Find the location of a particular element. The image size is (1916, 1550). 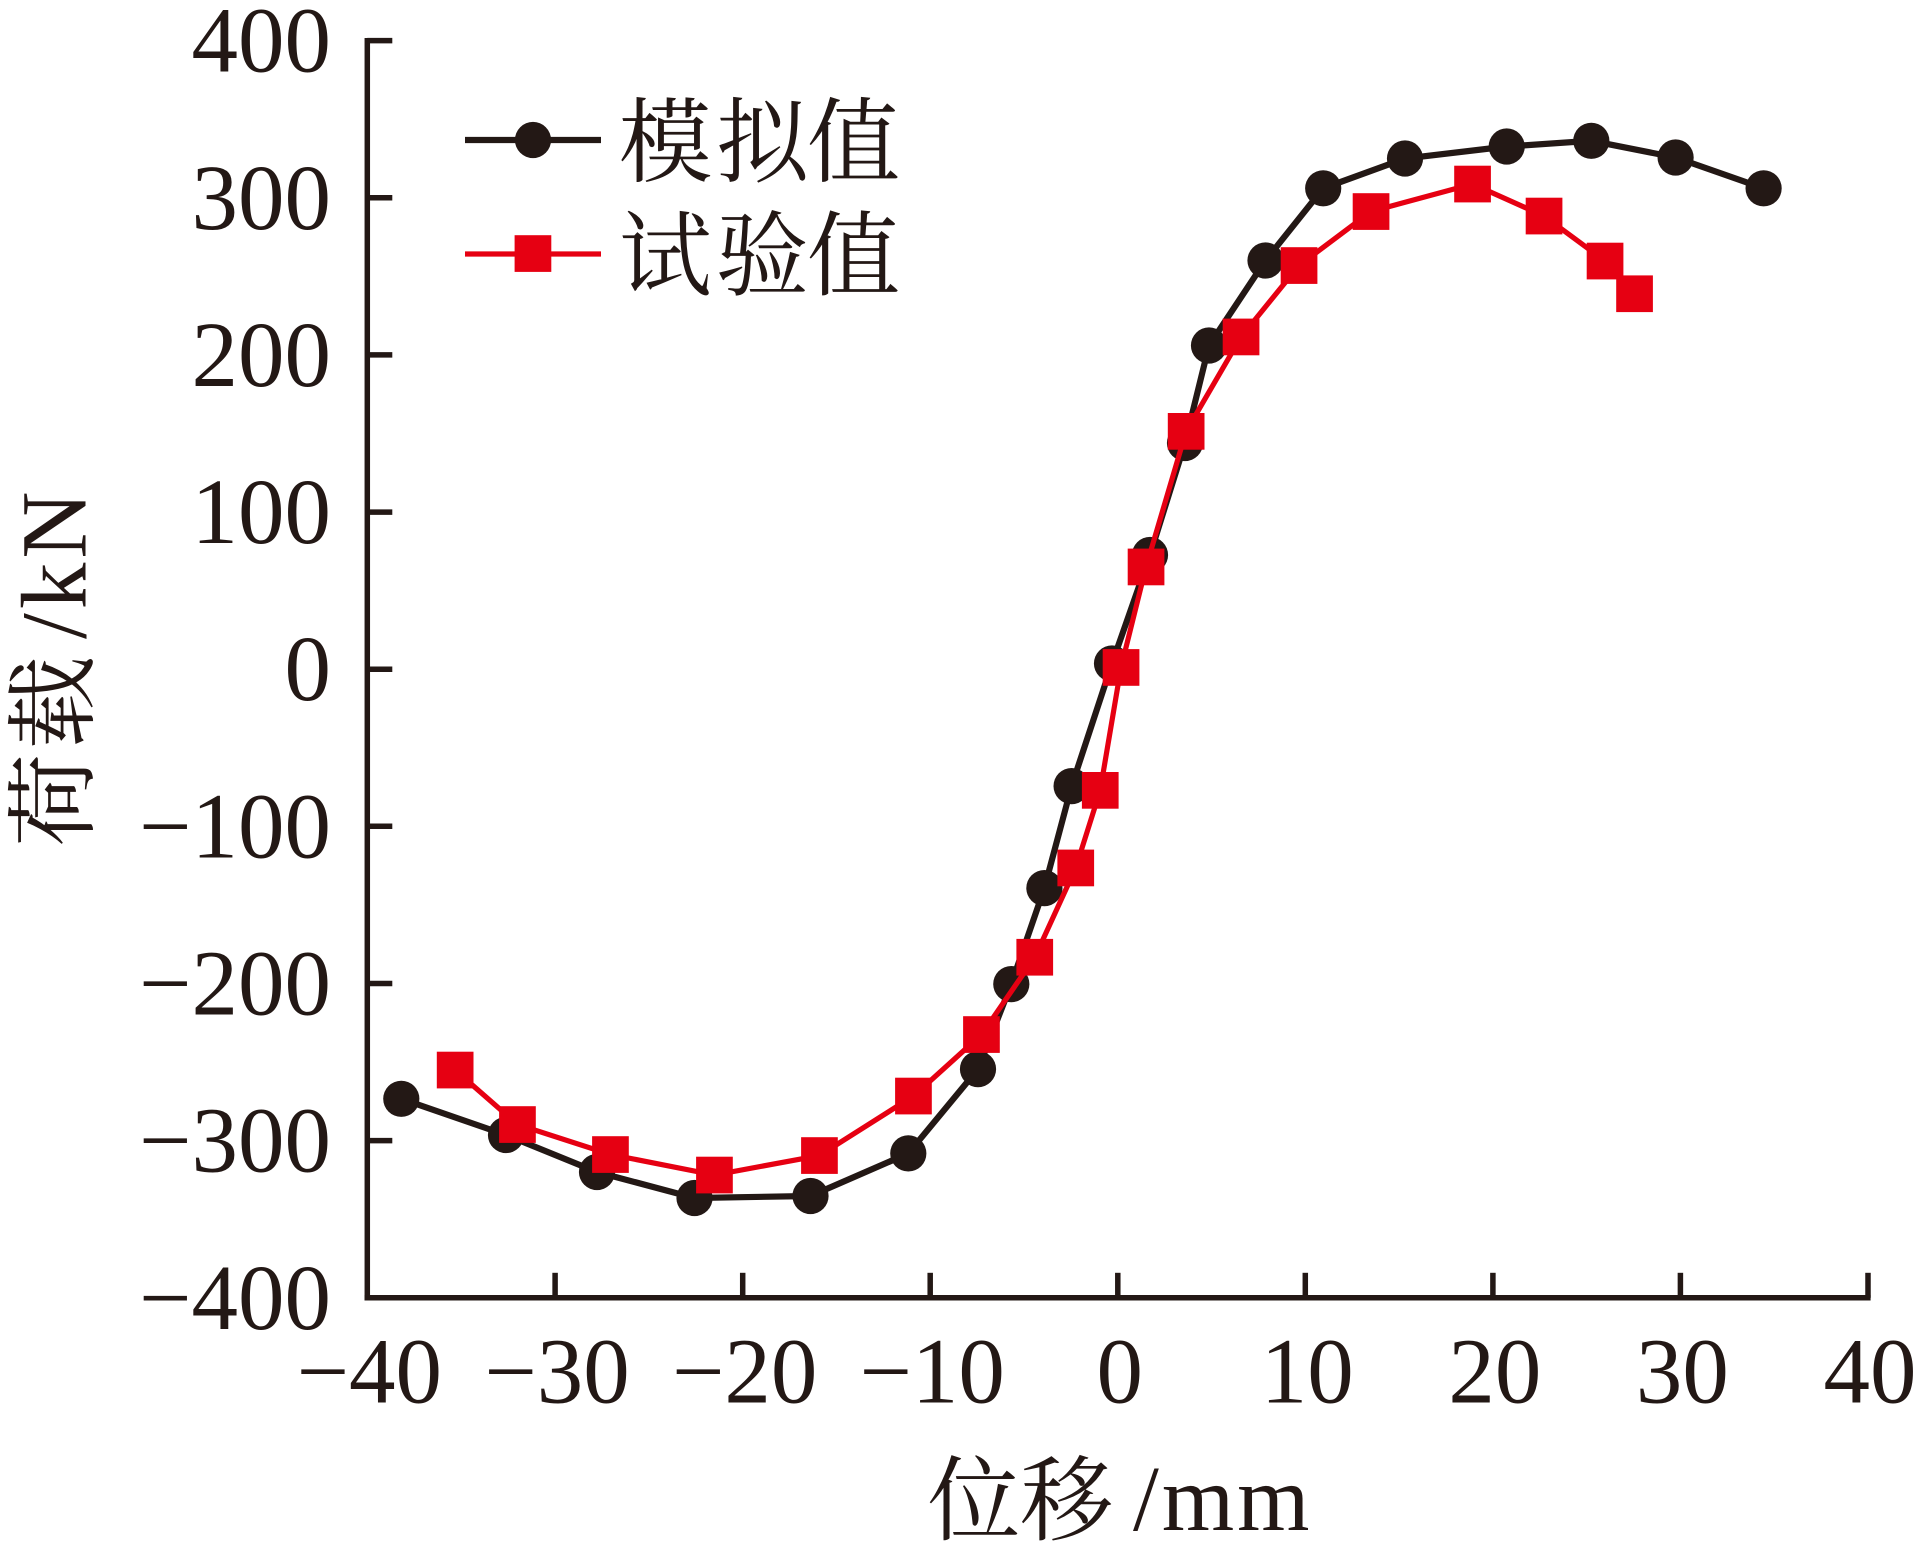

svg-text: 40 is located at coordinates (1870, 1372).